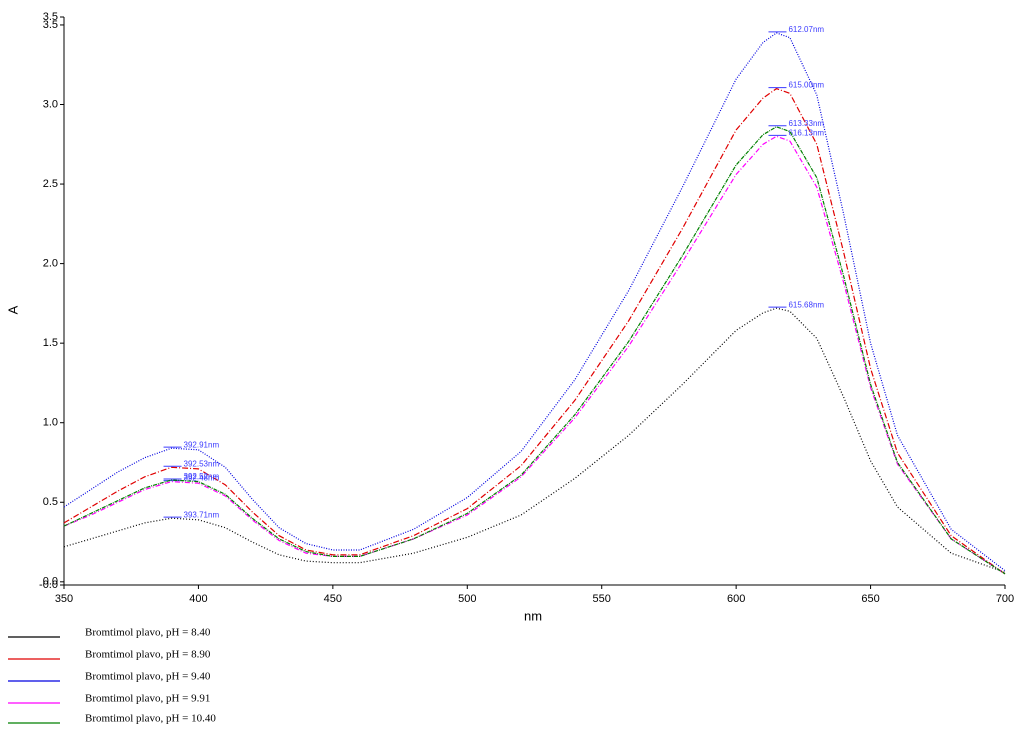 The image size is (1021, 733). What do you see at coordinates (148, 633) in the screenshot?
I see `legend-label: Bromtimol plavo, pH = 8.40` at bounding box center [148, 633].